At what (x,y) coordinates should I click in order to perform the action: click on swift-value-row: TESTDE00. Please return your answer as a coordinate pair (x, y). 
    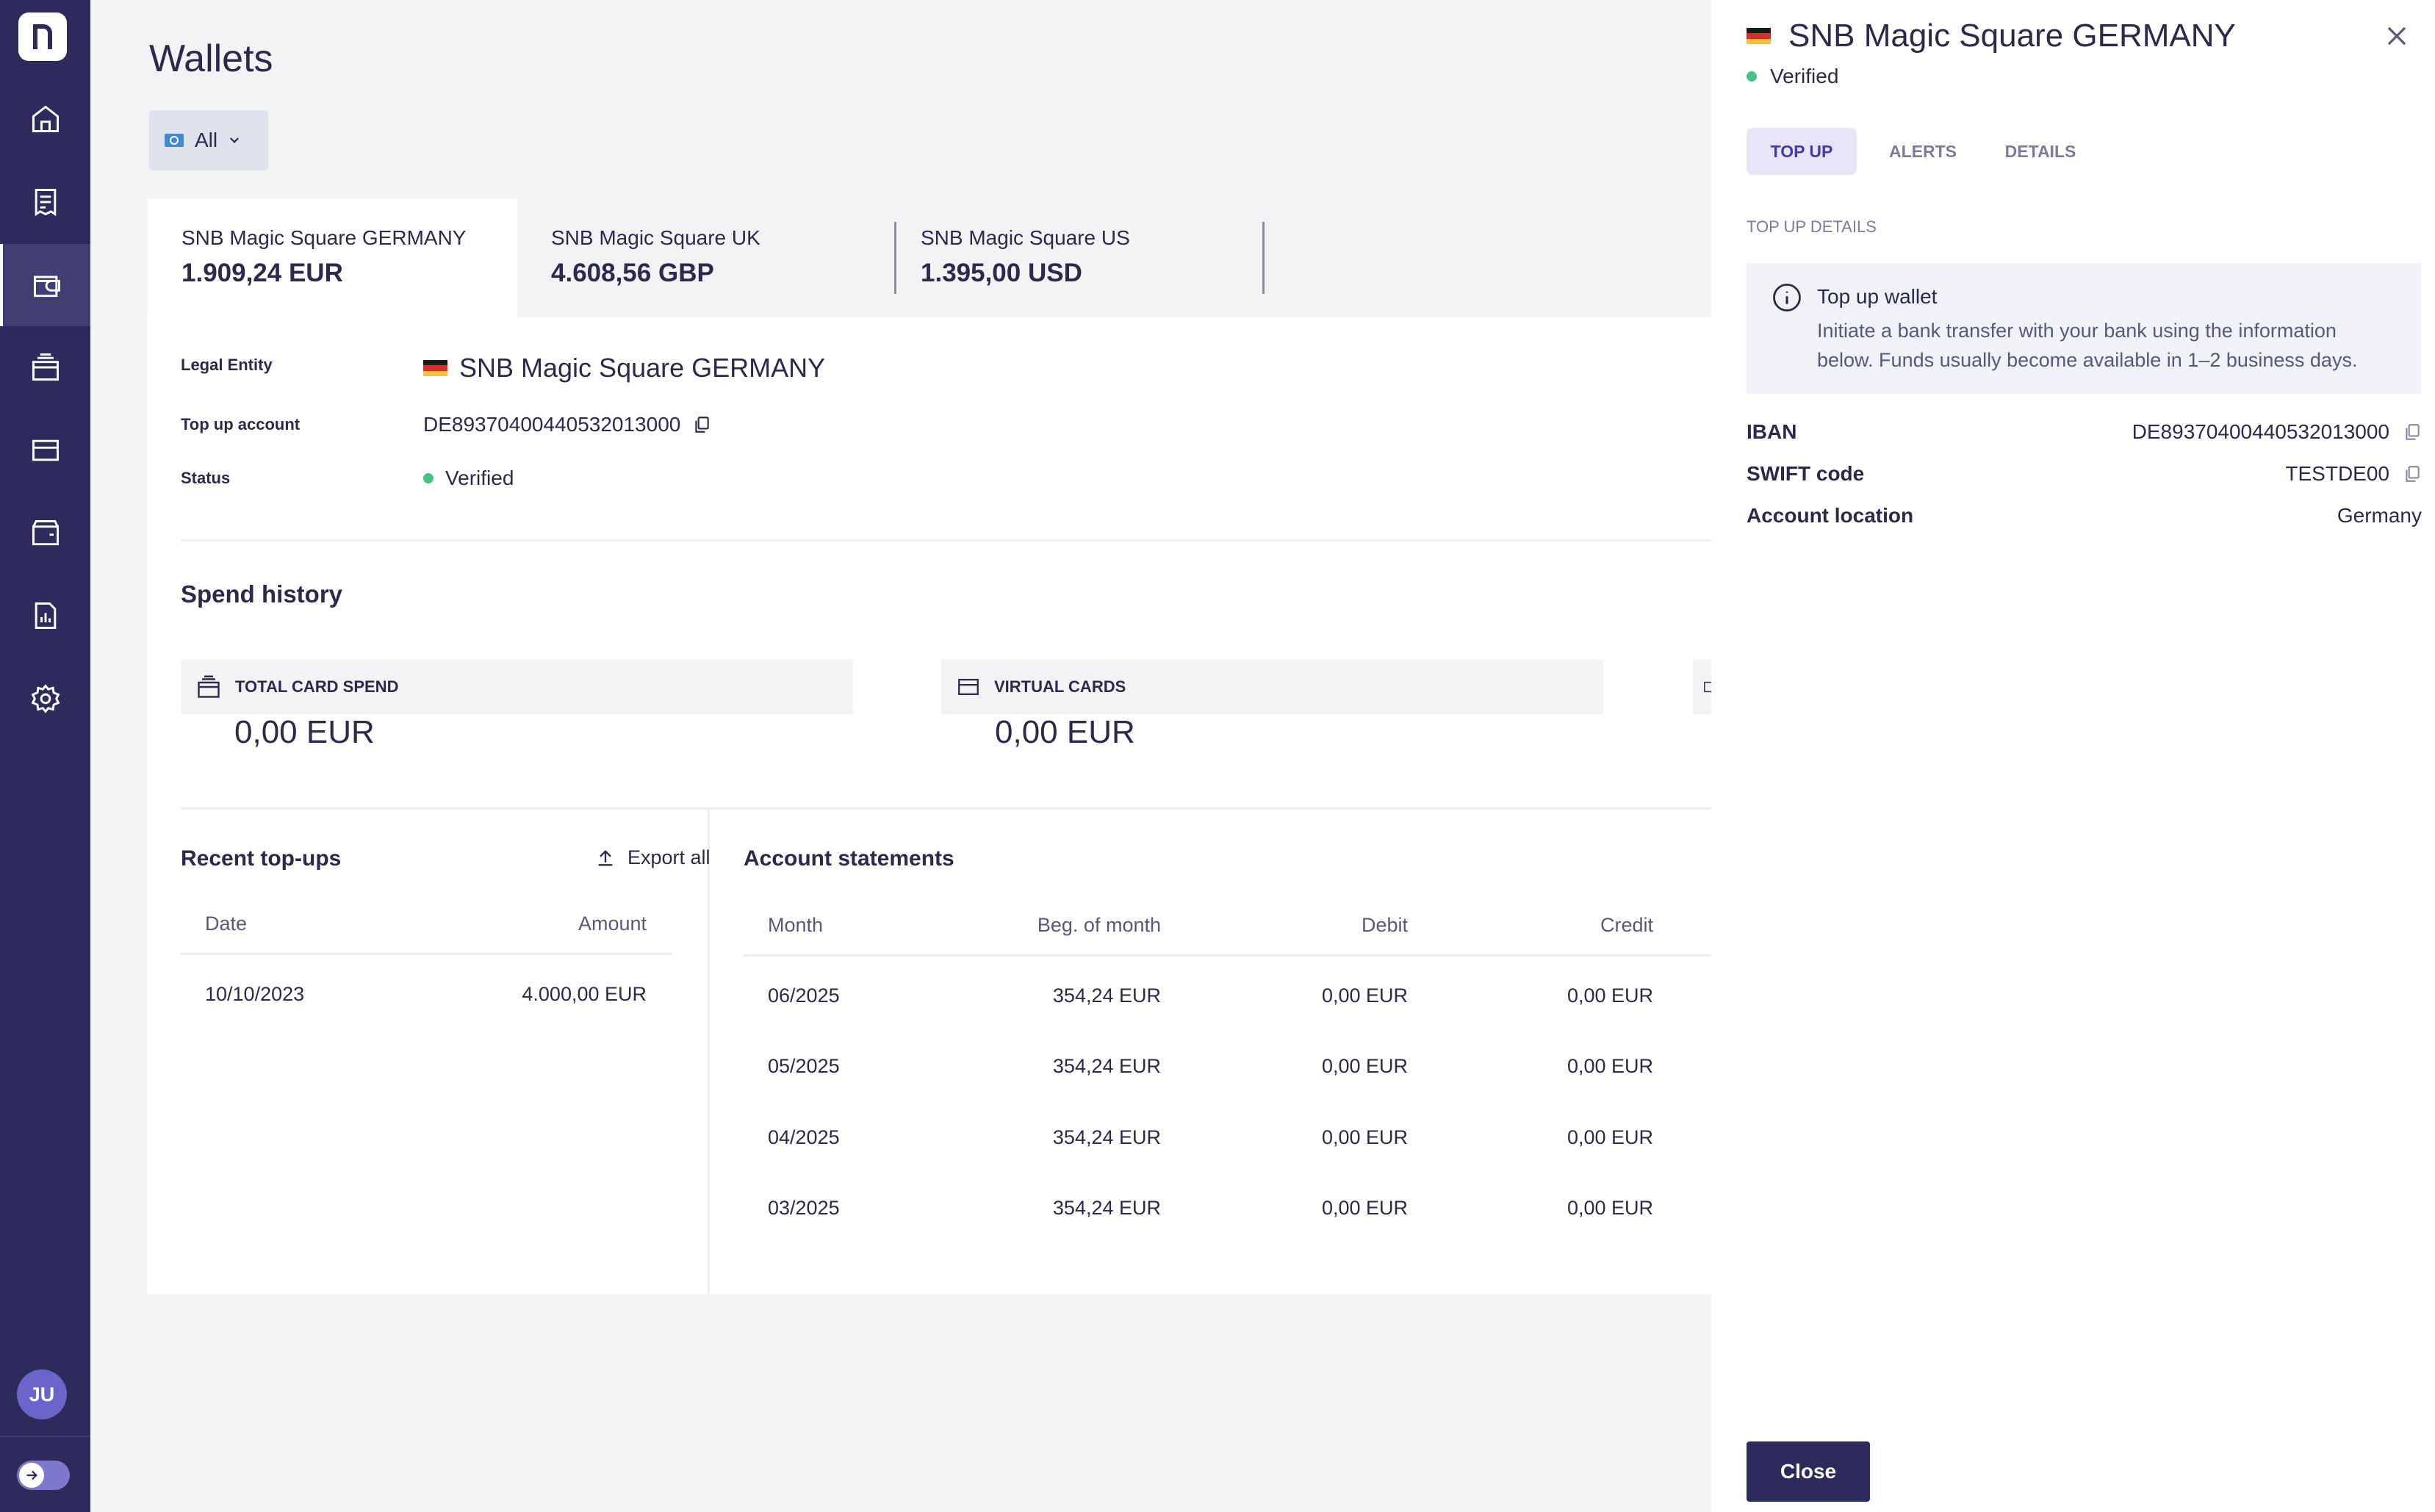
    Looking at the image, I should click on (2353, 474).